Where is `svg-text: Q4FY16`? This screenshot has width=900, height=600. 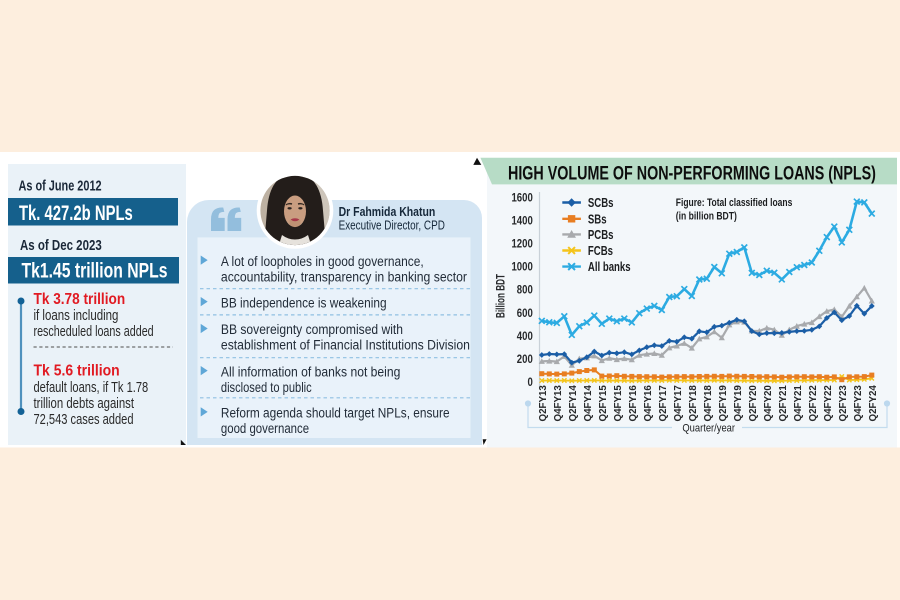
svg-text: Q4FY16 is located at coordinates (648, 403).